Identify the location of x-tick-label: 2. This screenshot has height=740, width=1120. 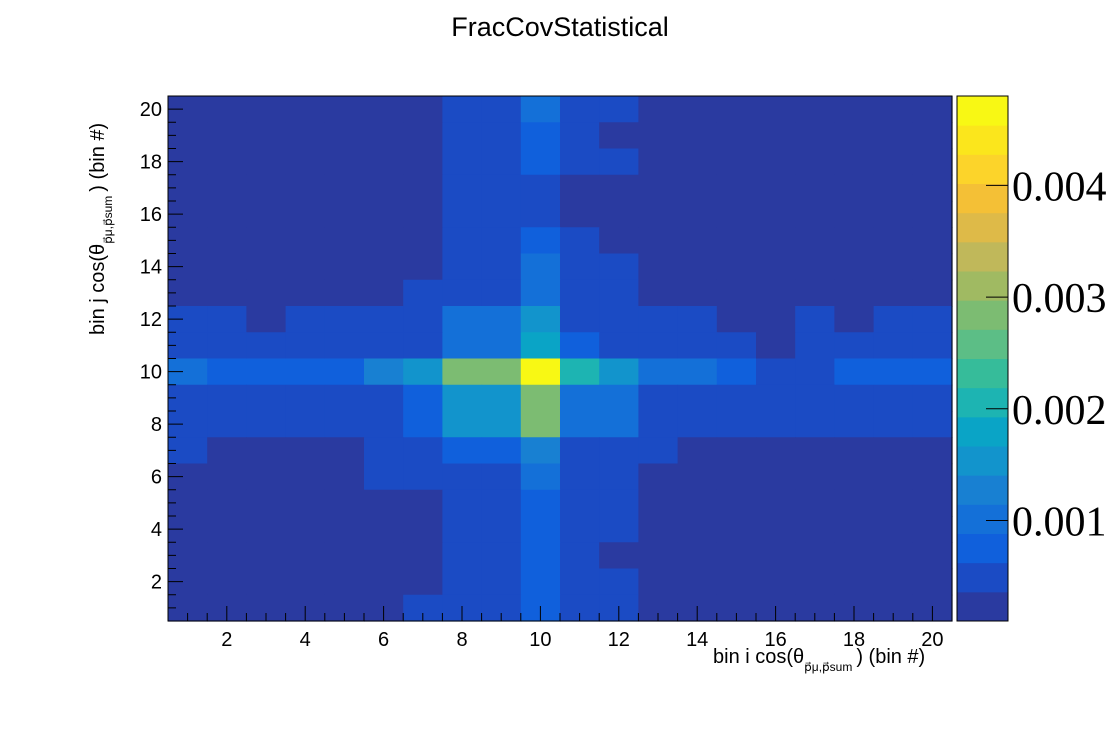
(226, 640).